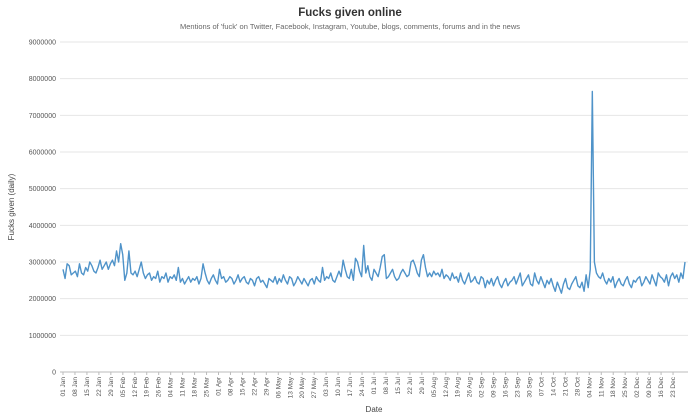 This screenshot has height=420, width=700. Describe the element at coordinates (326, 387) in the screenshot. I see `x-tick-label: 03 Jun` at that location.